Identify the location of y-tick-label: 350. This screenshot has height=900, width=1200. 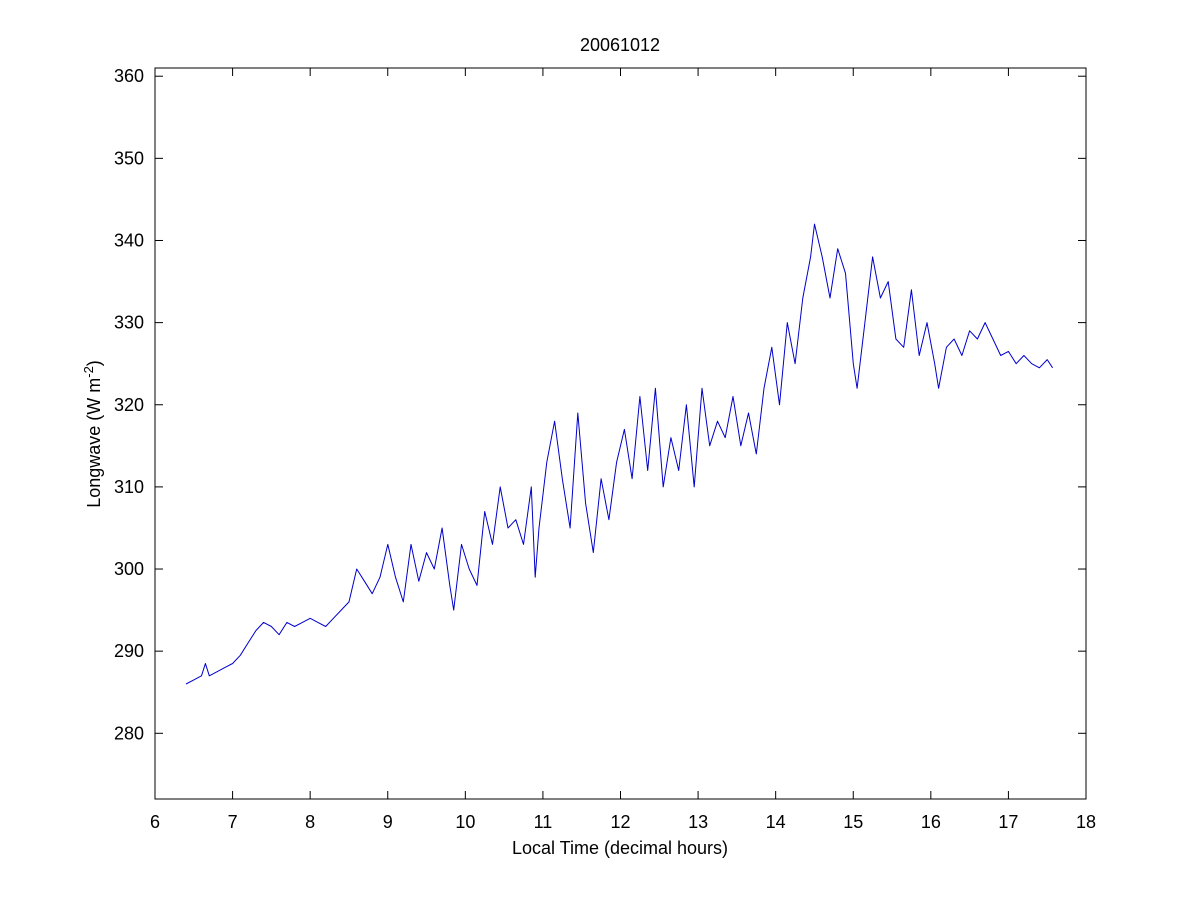
(129, 158).